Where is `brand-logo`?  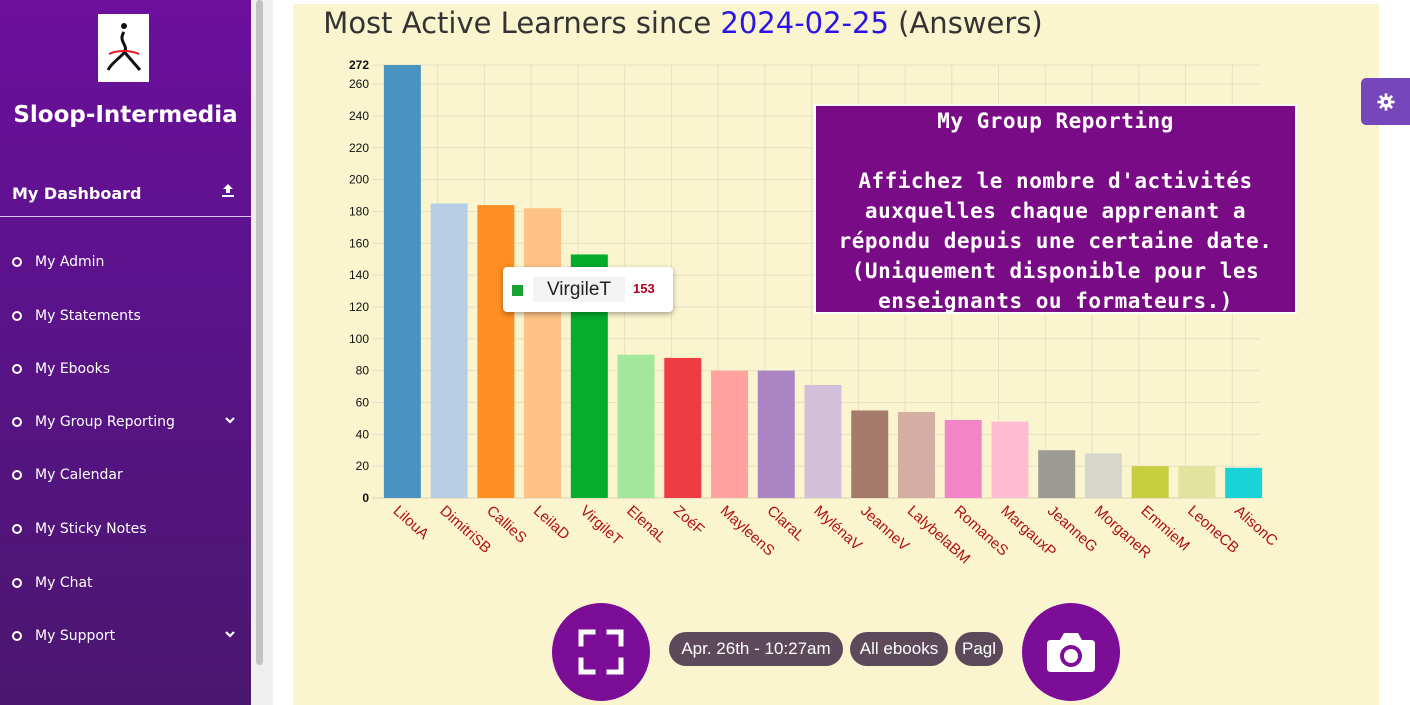 brand-logo is located at coordinates (123, 48).